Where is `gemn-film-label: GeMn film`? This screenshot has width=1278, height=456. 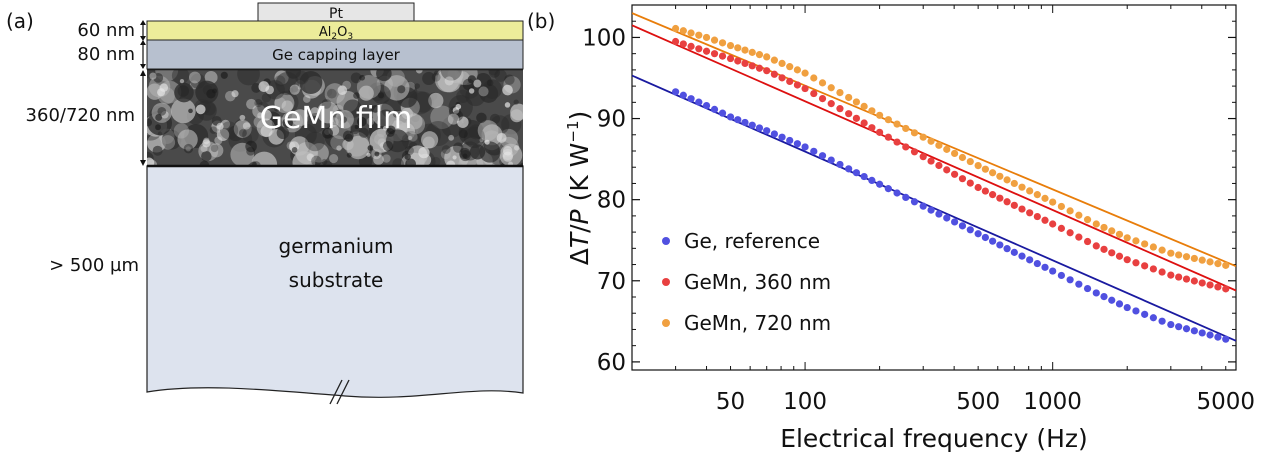 gemn-film-label: GeMn film is located at coordinates (336, 118).